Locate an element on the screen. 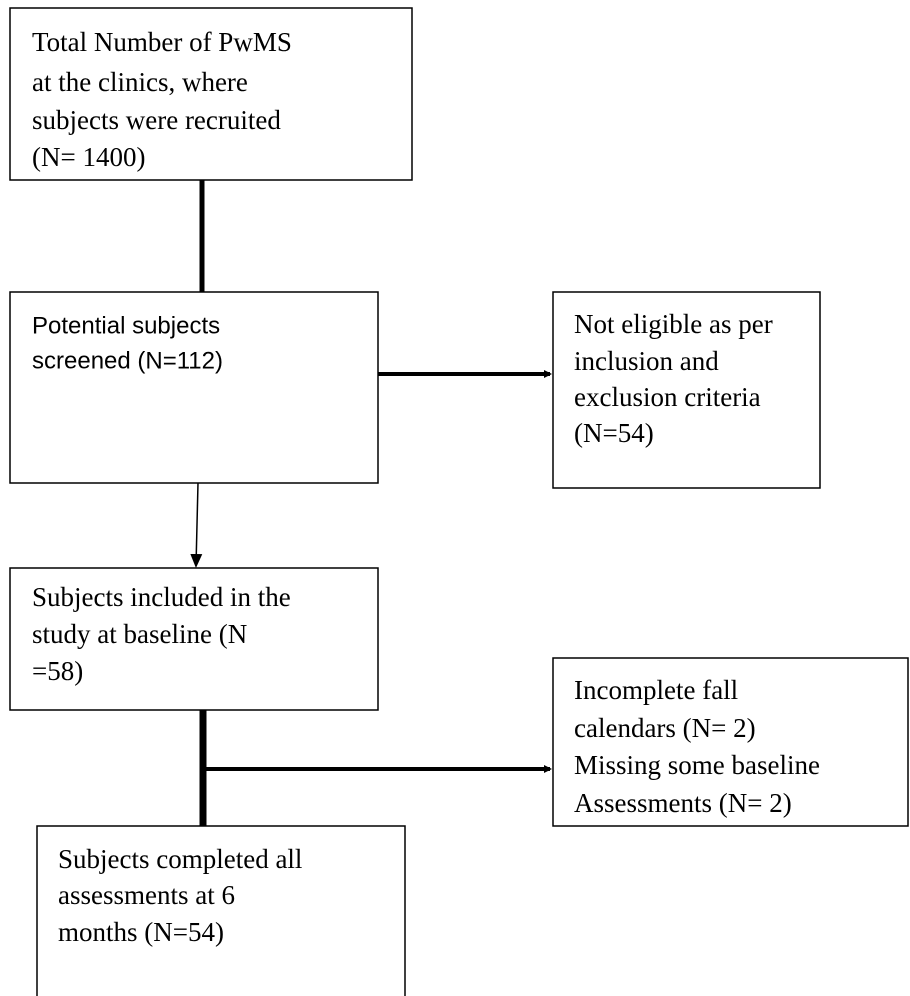 The width and height of the screenshot is (910, 996). box-text: (N= 1400) is located at coordinates (88, 157).